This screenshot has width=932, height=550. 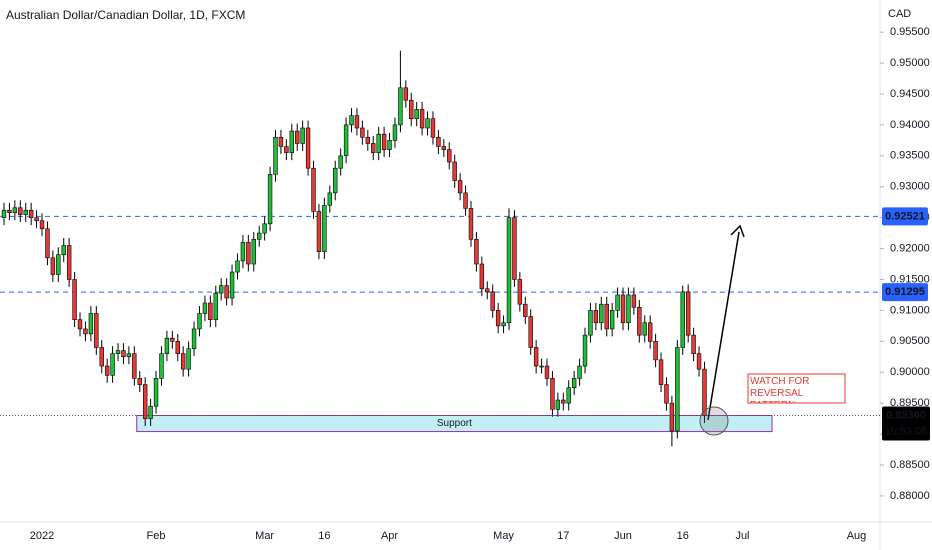 What do you see at coordinates (910, 63) in the screenshot?
I see `y-tick-label: 0.95000` at bounding box center [910, 63].